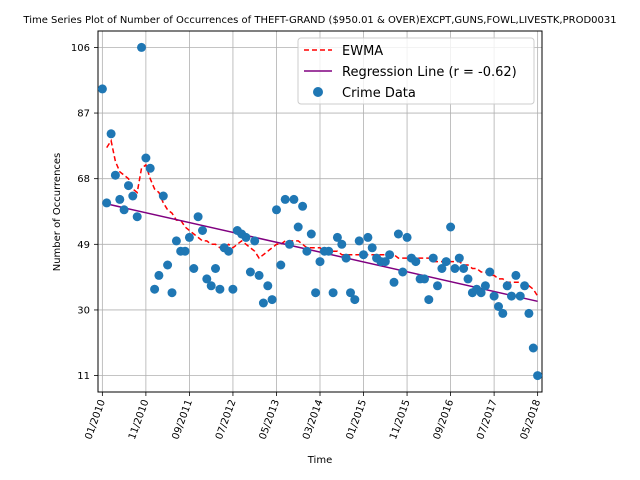  What do you see at coordinates (80, 48) in the screenshot?
I see `y-tick-label-106: 106` at bounding box center [80, 48].